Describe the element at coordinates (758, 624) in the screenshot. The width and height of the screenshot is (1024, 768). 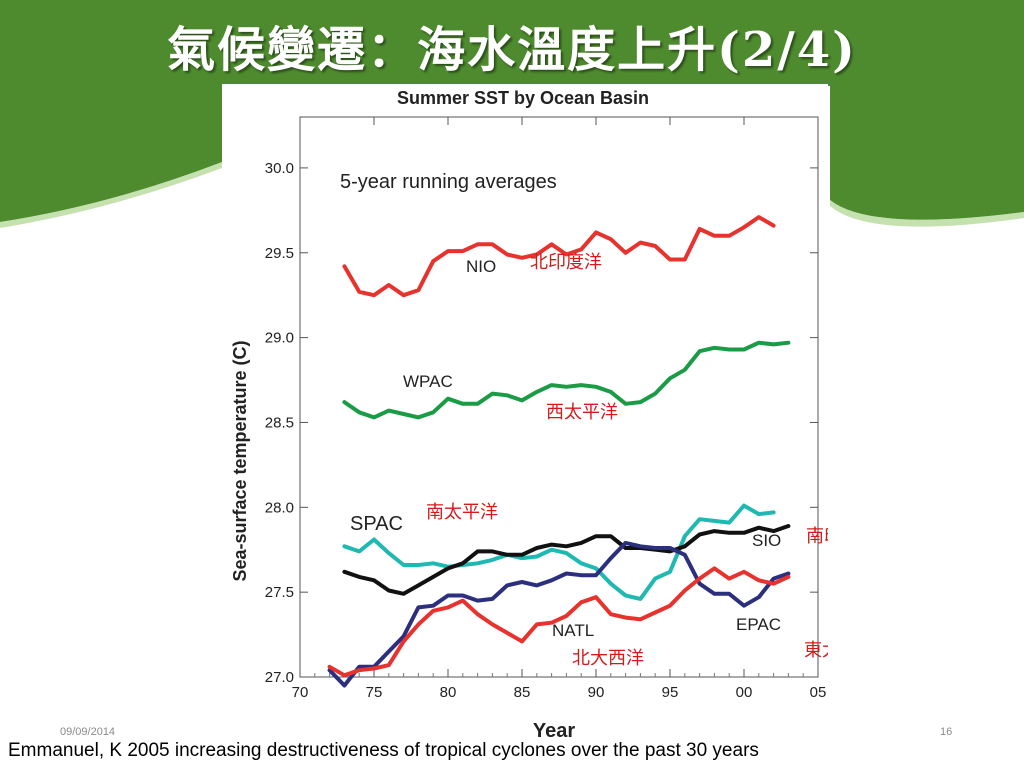
I see `label-epac: EPAC` at that location.